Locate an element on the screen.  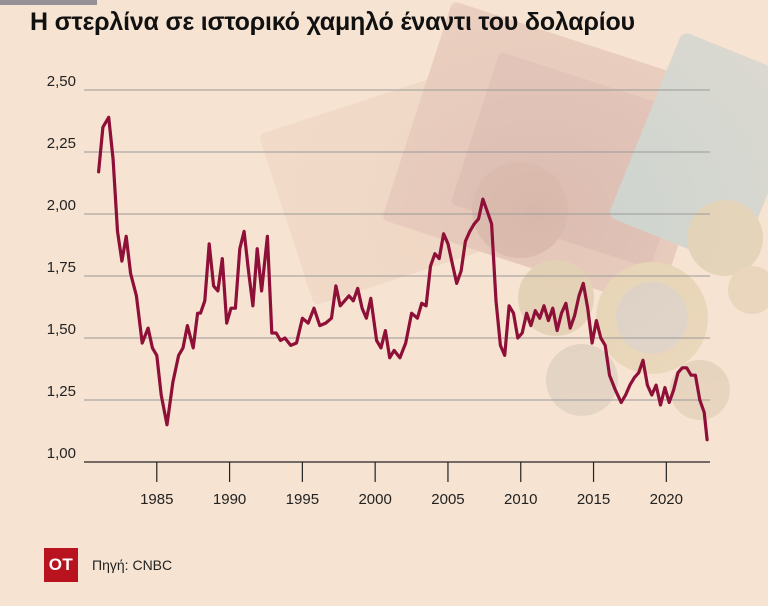
y-tick-label: 2,25 is located at coordinates (61, 143).